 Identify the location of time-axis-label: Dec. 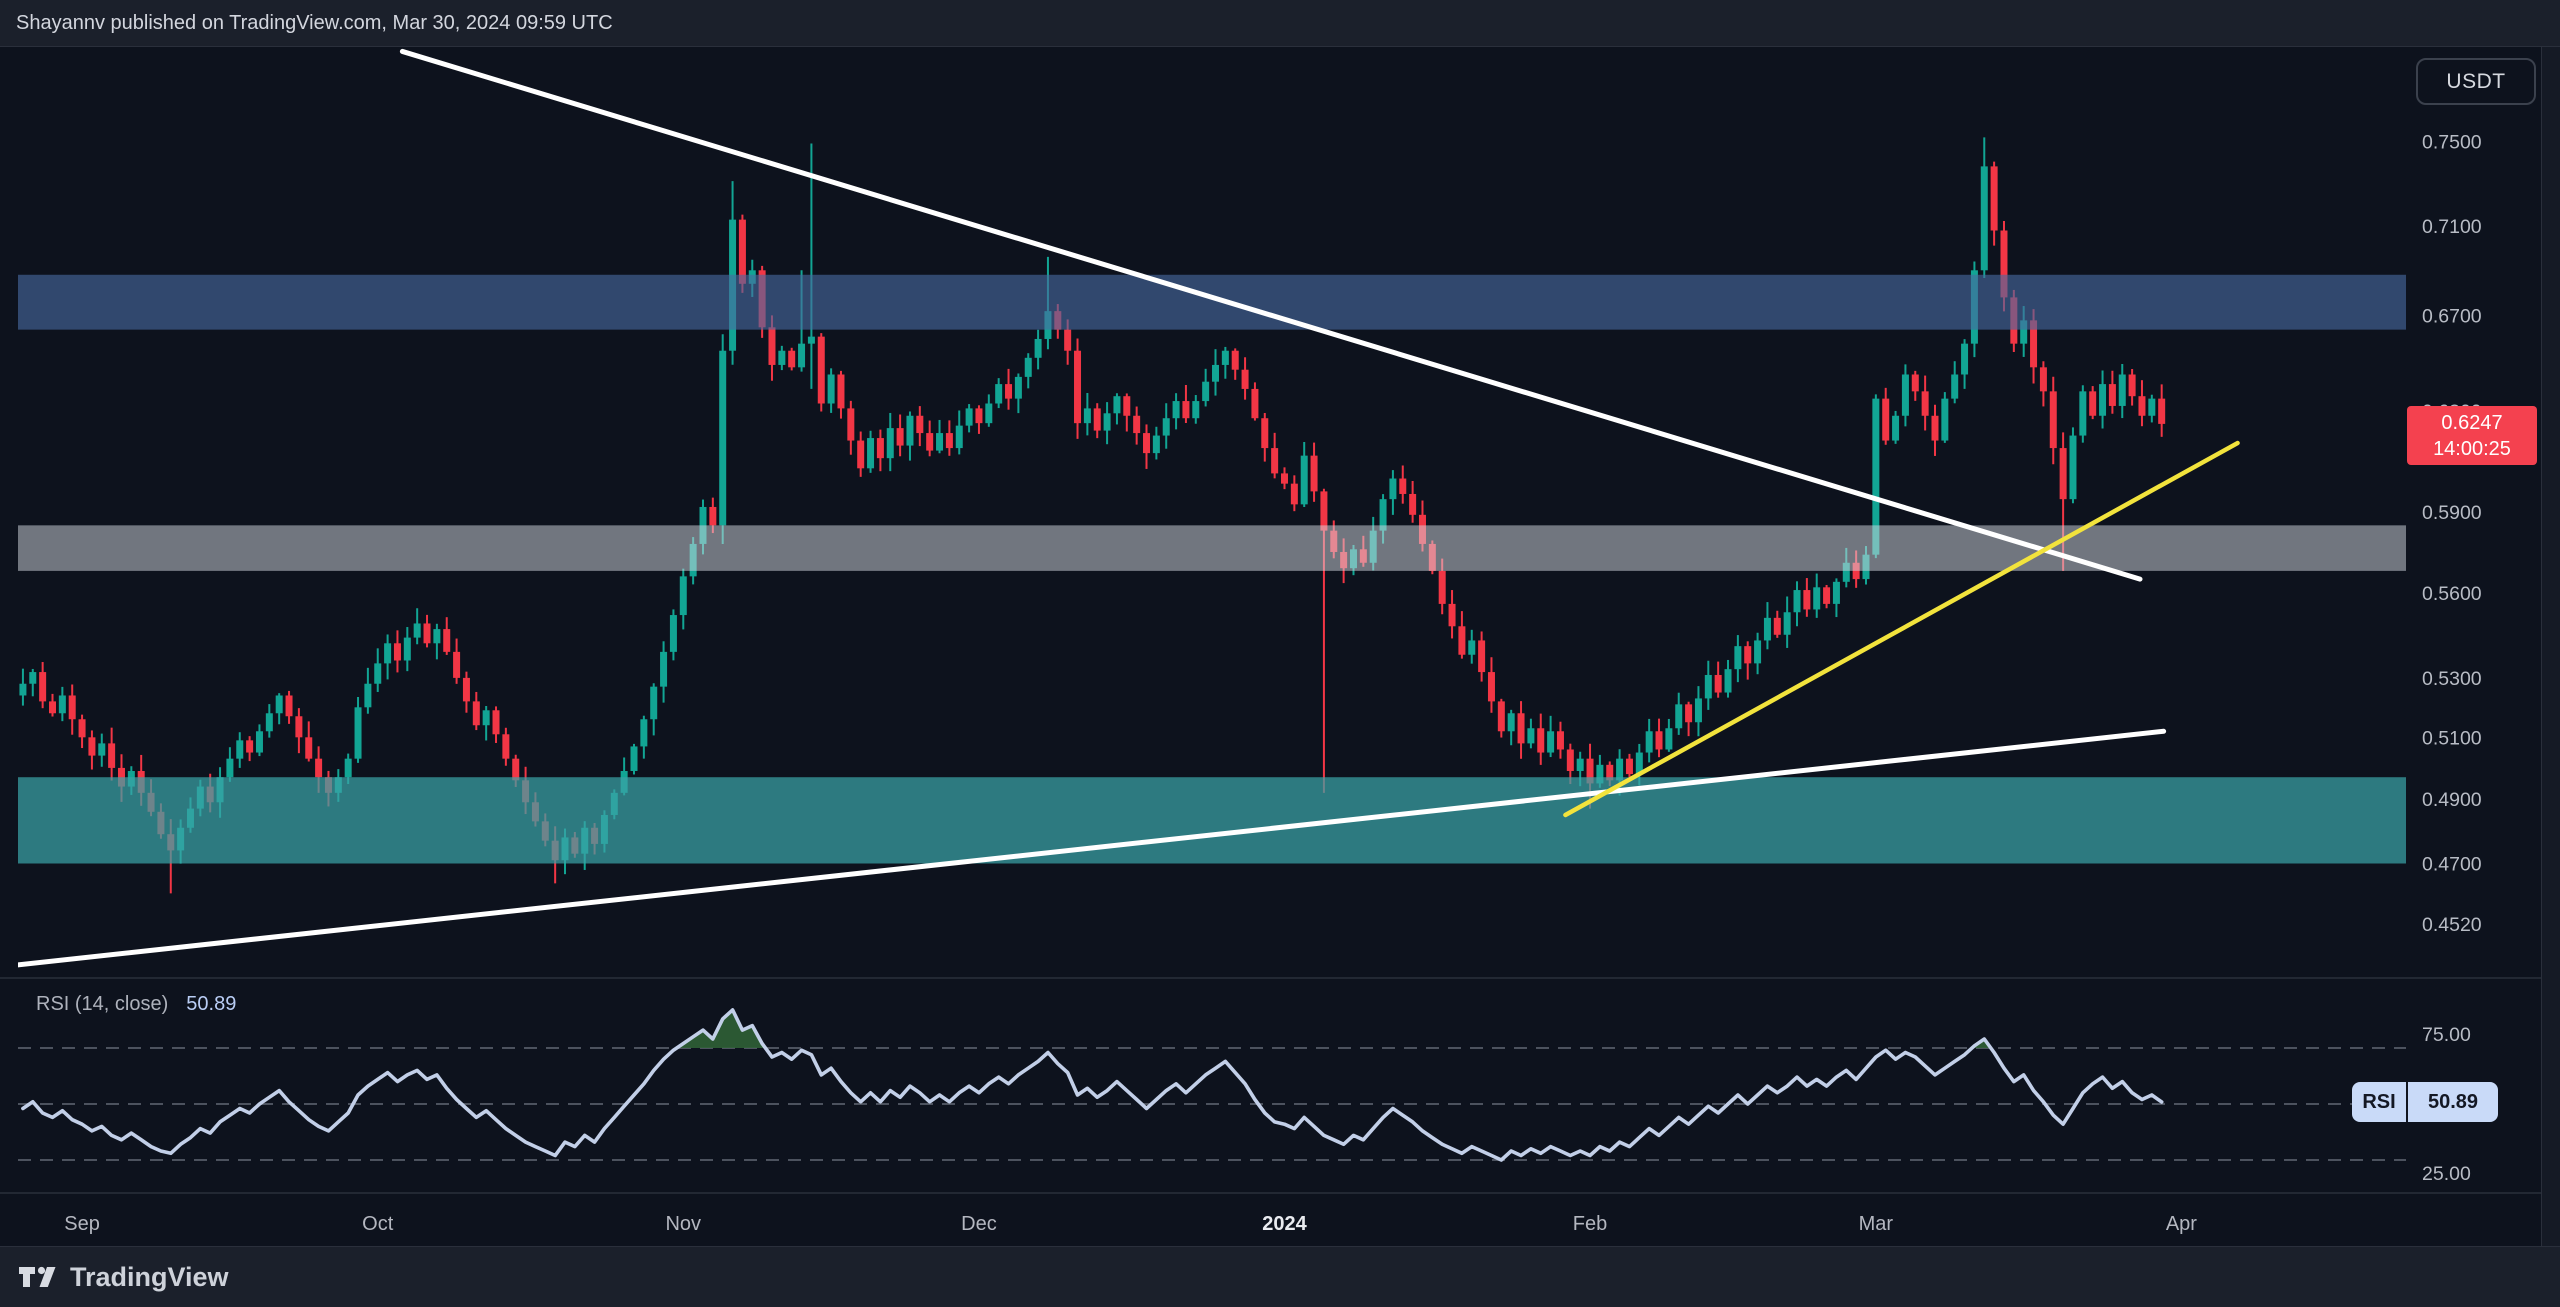
(979, 1224).